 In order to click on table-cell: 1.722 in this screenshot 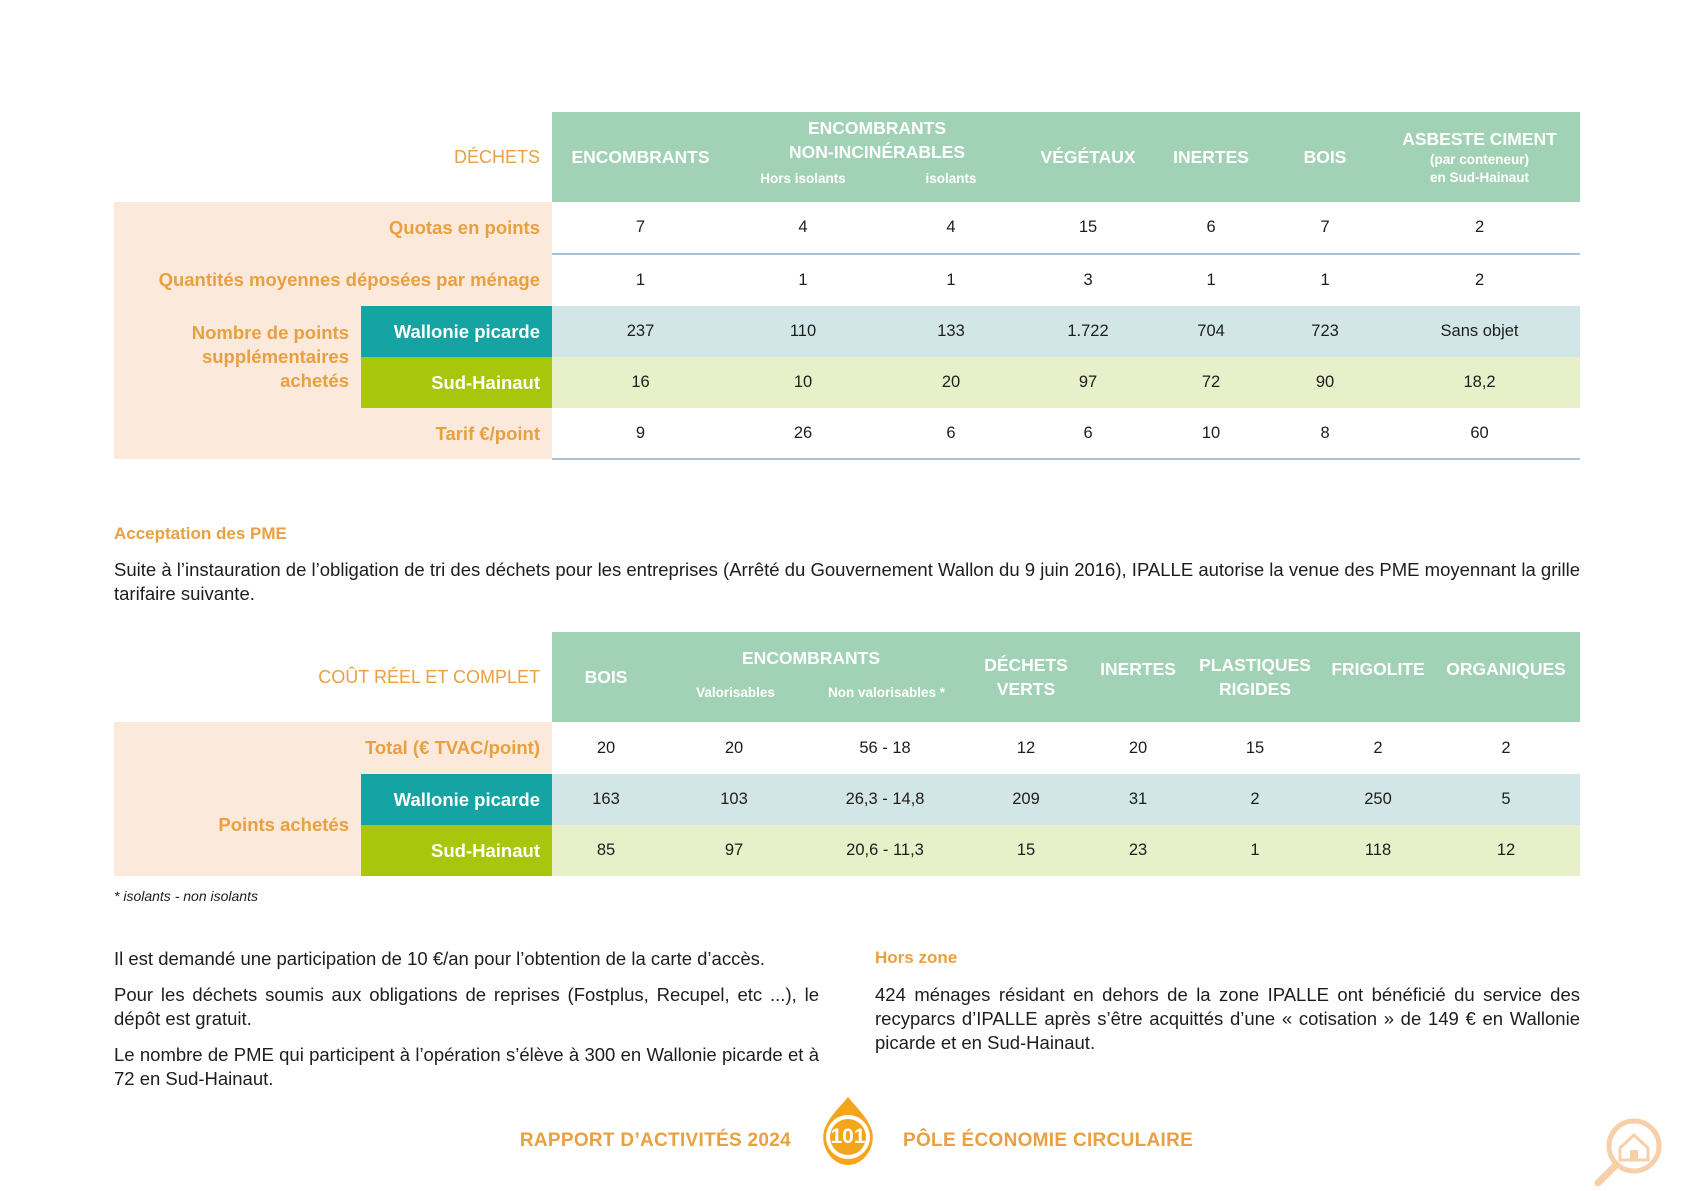, I will do `click(1088, 331)`.